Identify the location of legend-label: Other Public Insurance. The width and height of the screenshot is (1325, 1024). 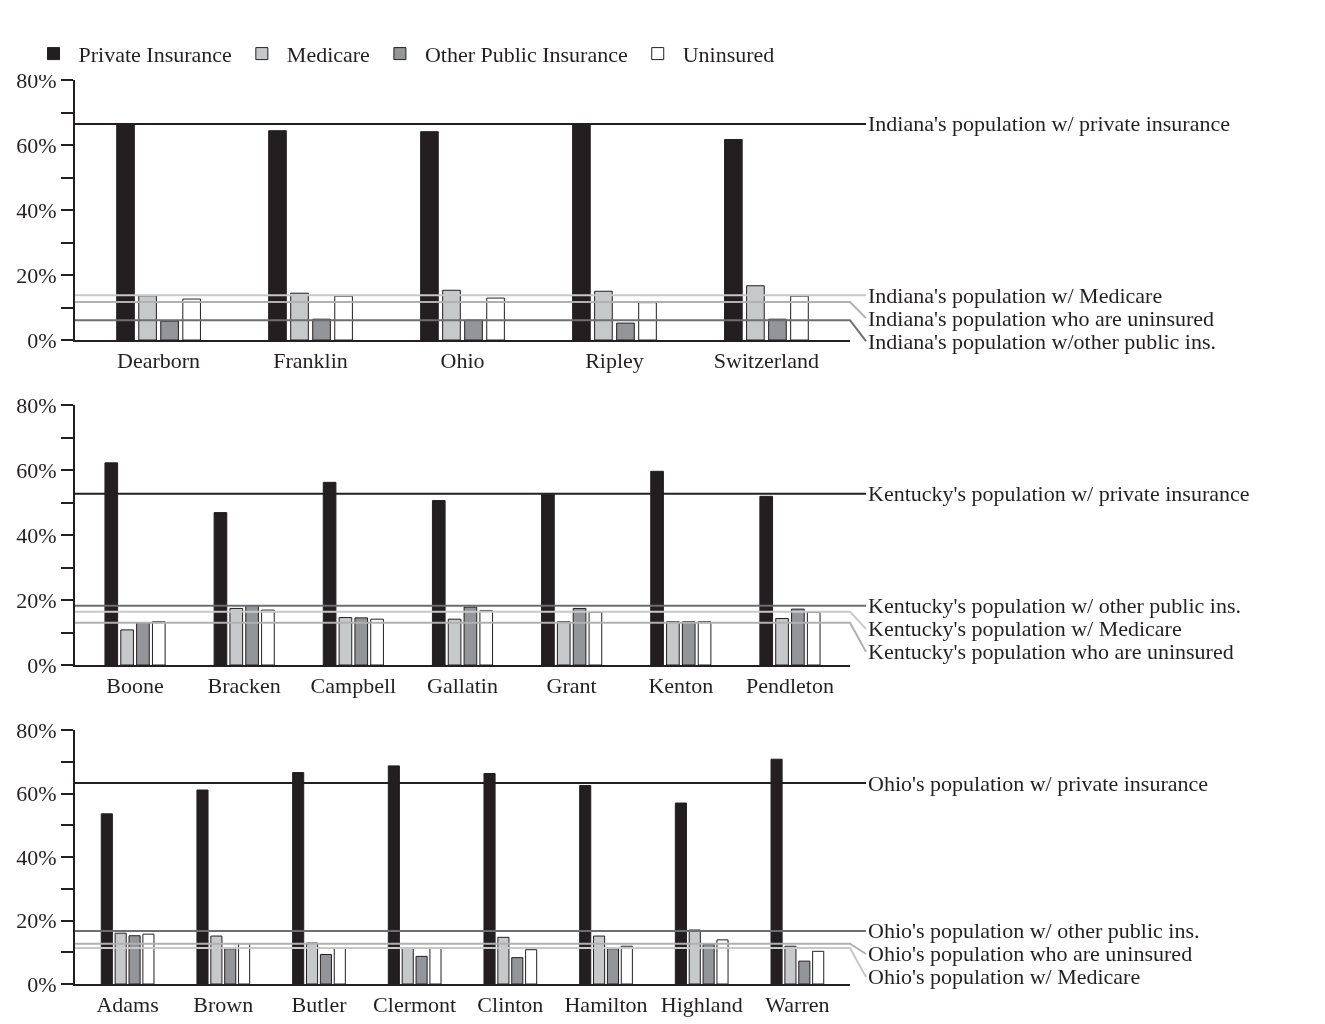
(526, 55).